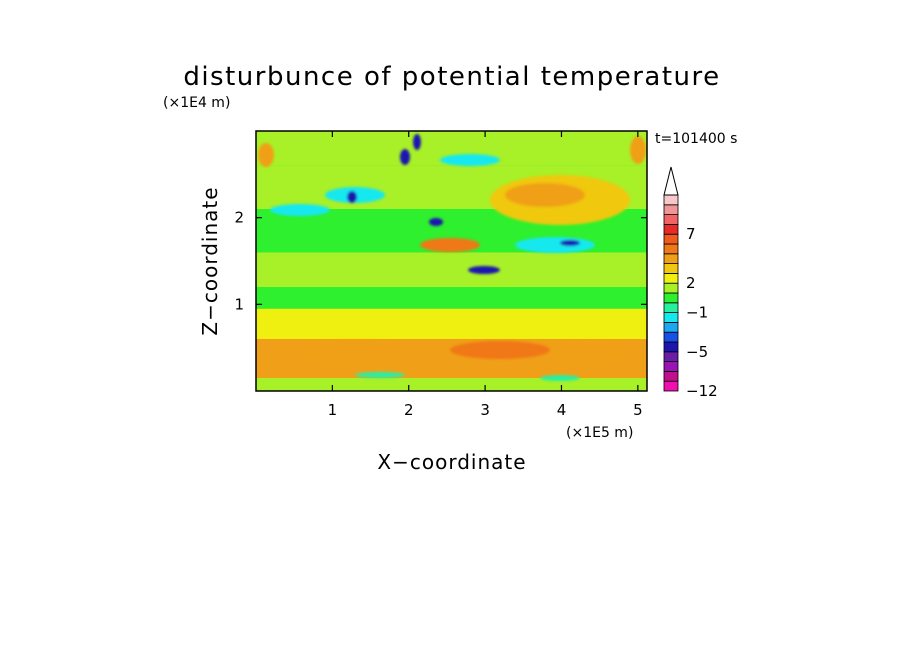 Image resolution: width=904 pixels, height=654 pixels. I want to click on colorbar-tick-label: −5, so click(697, 352).